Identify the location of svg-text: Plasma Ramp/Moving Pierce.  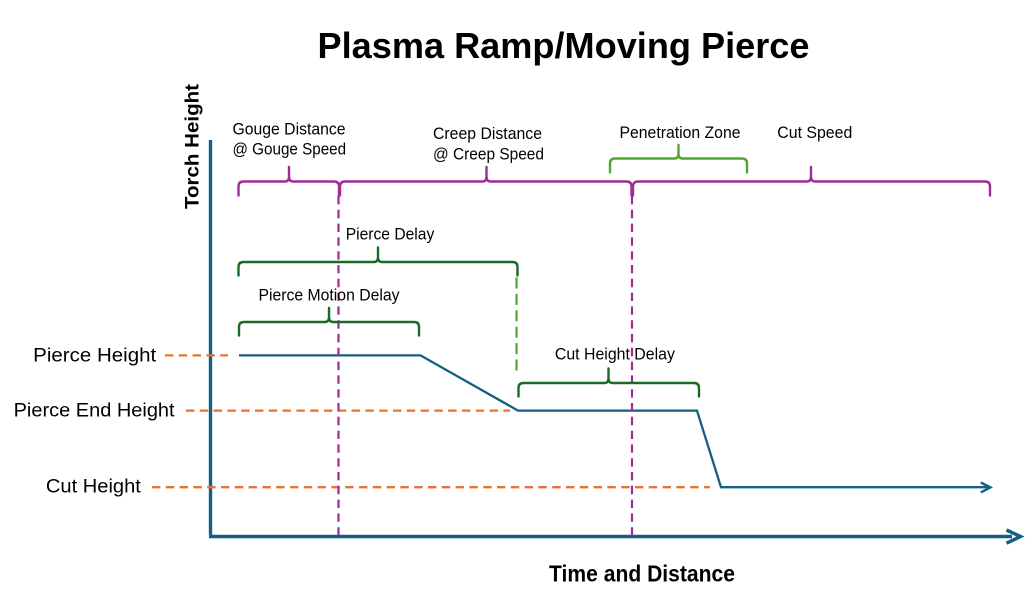
(564, 45).